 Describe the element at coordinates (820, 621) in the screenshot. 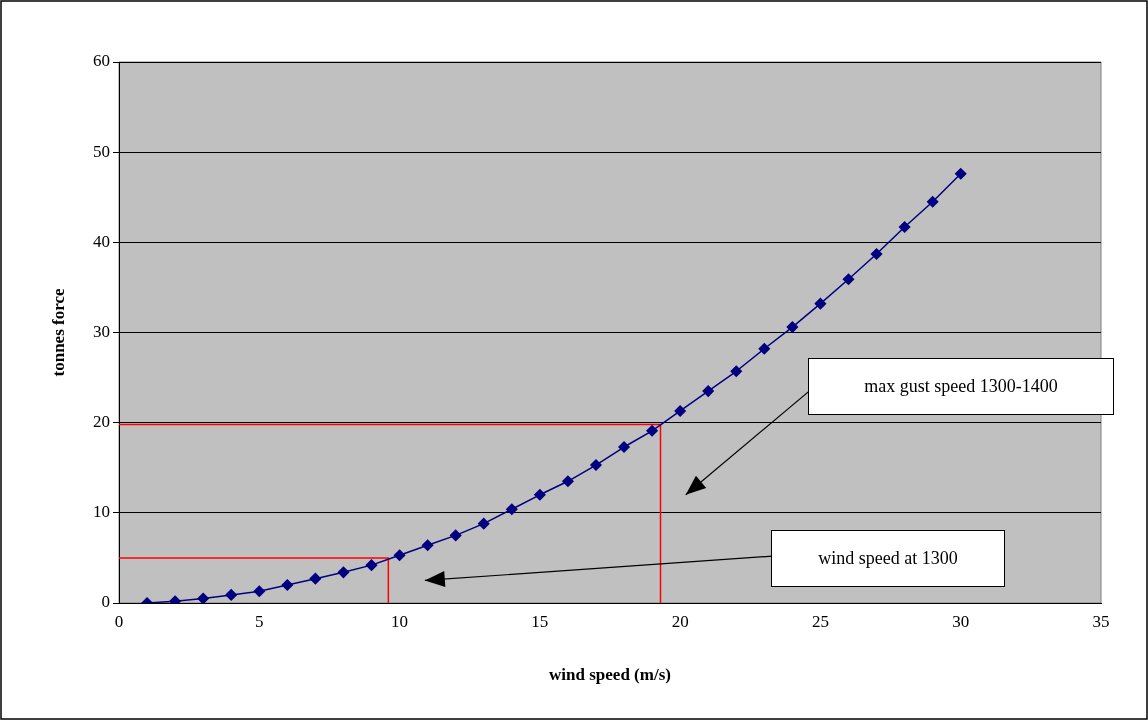

I see `x-tick-label: 25` at that location.